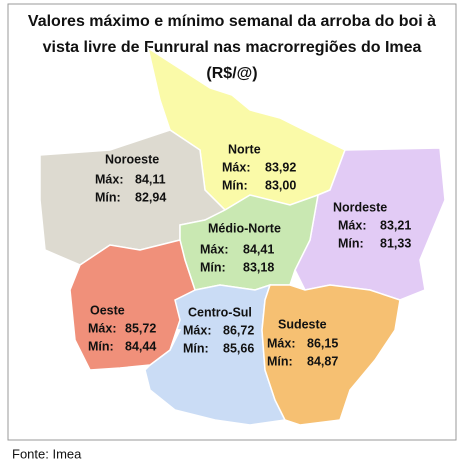 The height and width of the screenshot is (464, 463). I want to click on title-line: (R$/@), so click(231, 73).